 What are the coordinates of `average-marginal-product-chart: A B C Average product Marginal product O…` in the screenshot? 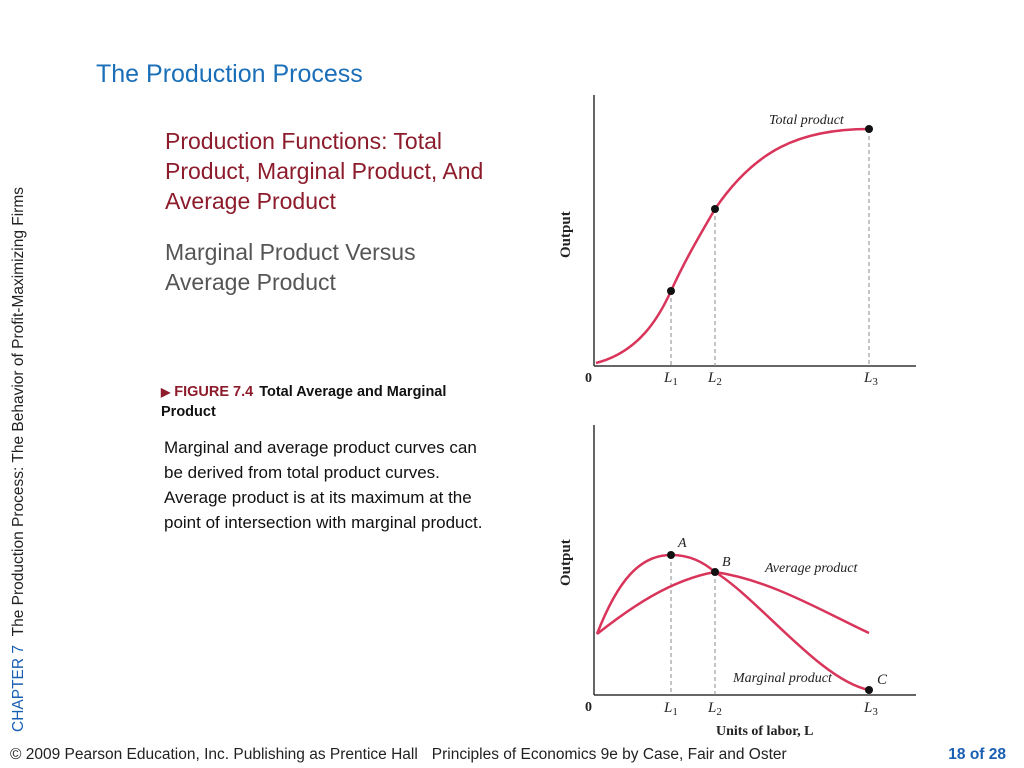 It's located at (737, 582).